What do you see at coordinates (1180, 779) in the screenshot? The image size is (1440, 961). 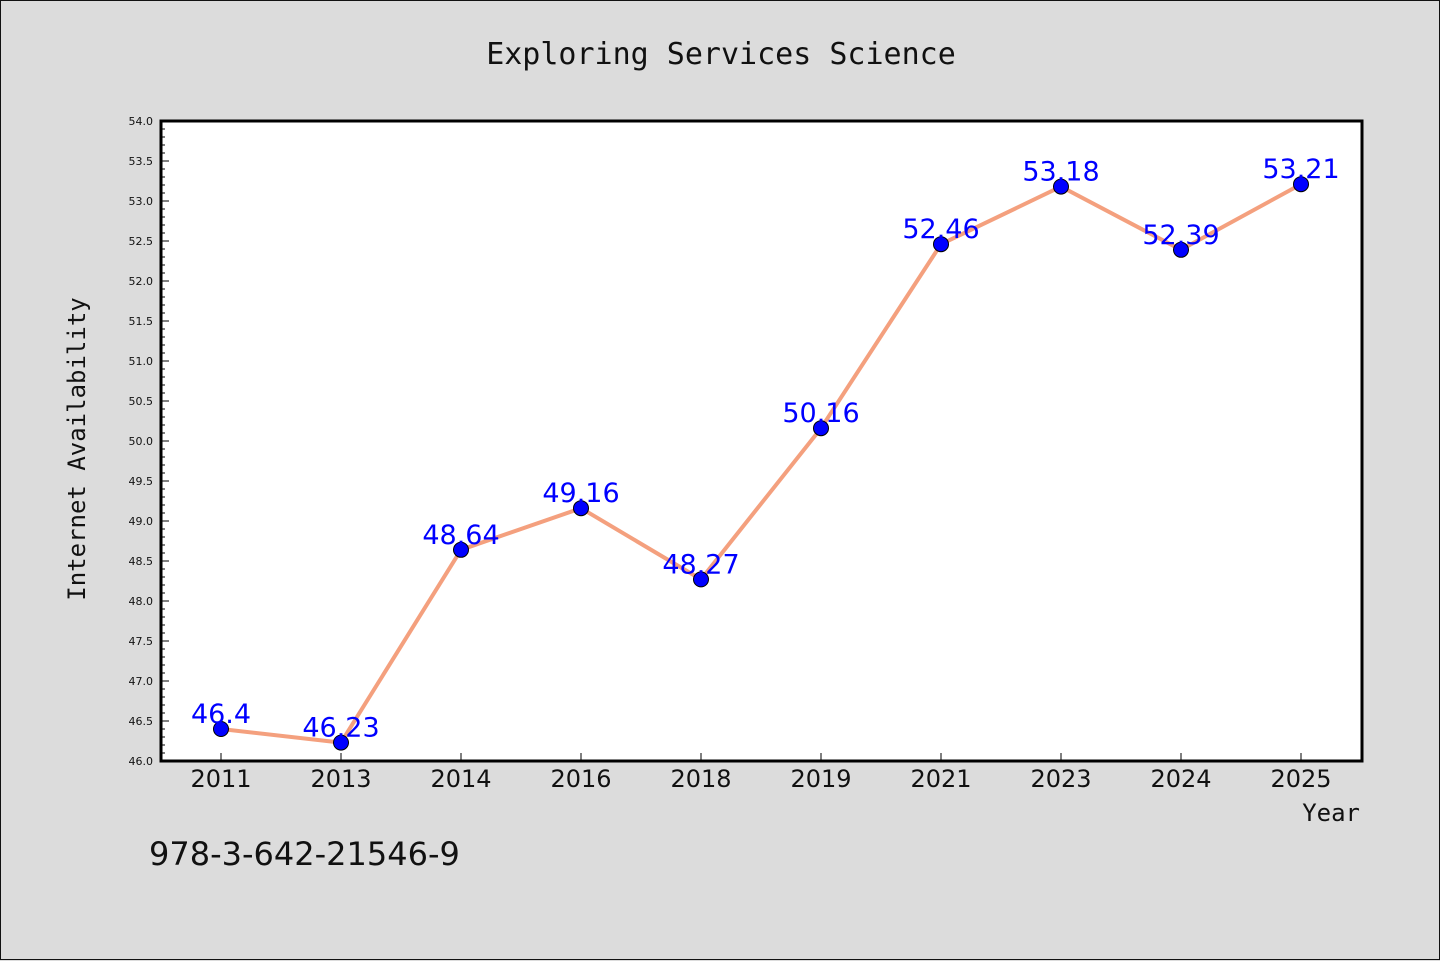 I see `x-tick-label: 2024` at bounding box center [1180, 779].